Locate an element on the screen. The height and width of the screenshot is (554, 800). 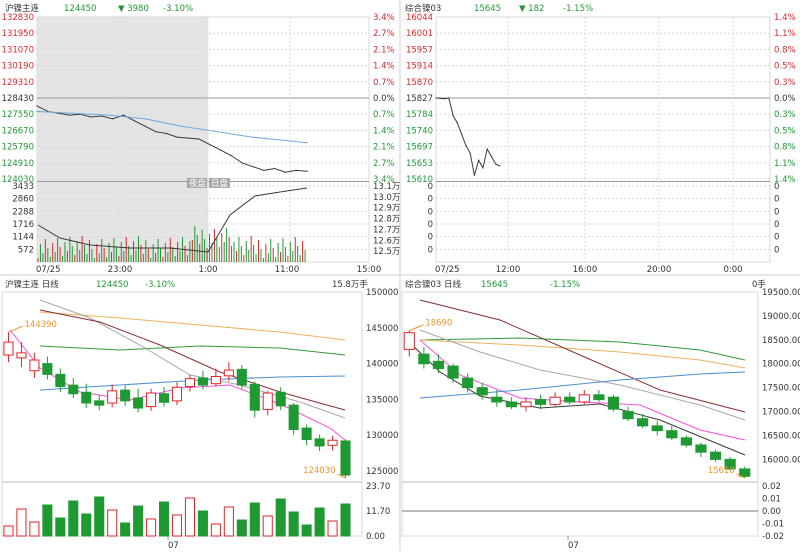
br-pct: -1.15% is located at coordinates (565, 285).